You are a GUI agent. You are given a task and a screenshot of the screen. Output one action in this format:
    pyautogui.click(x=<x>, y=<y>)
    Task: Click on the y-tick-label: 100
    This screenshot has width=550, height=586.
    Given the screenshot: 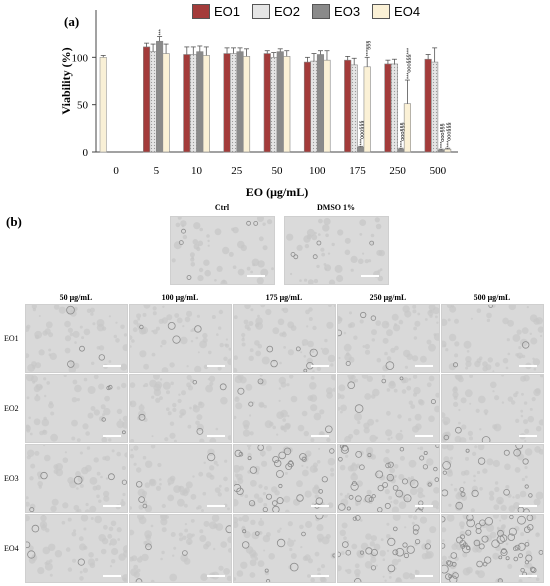 What is the action you would take?
    pyautogui.click(x=80, y=58)
    